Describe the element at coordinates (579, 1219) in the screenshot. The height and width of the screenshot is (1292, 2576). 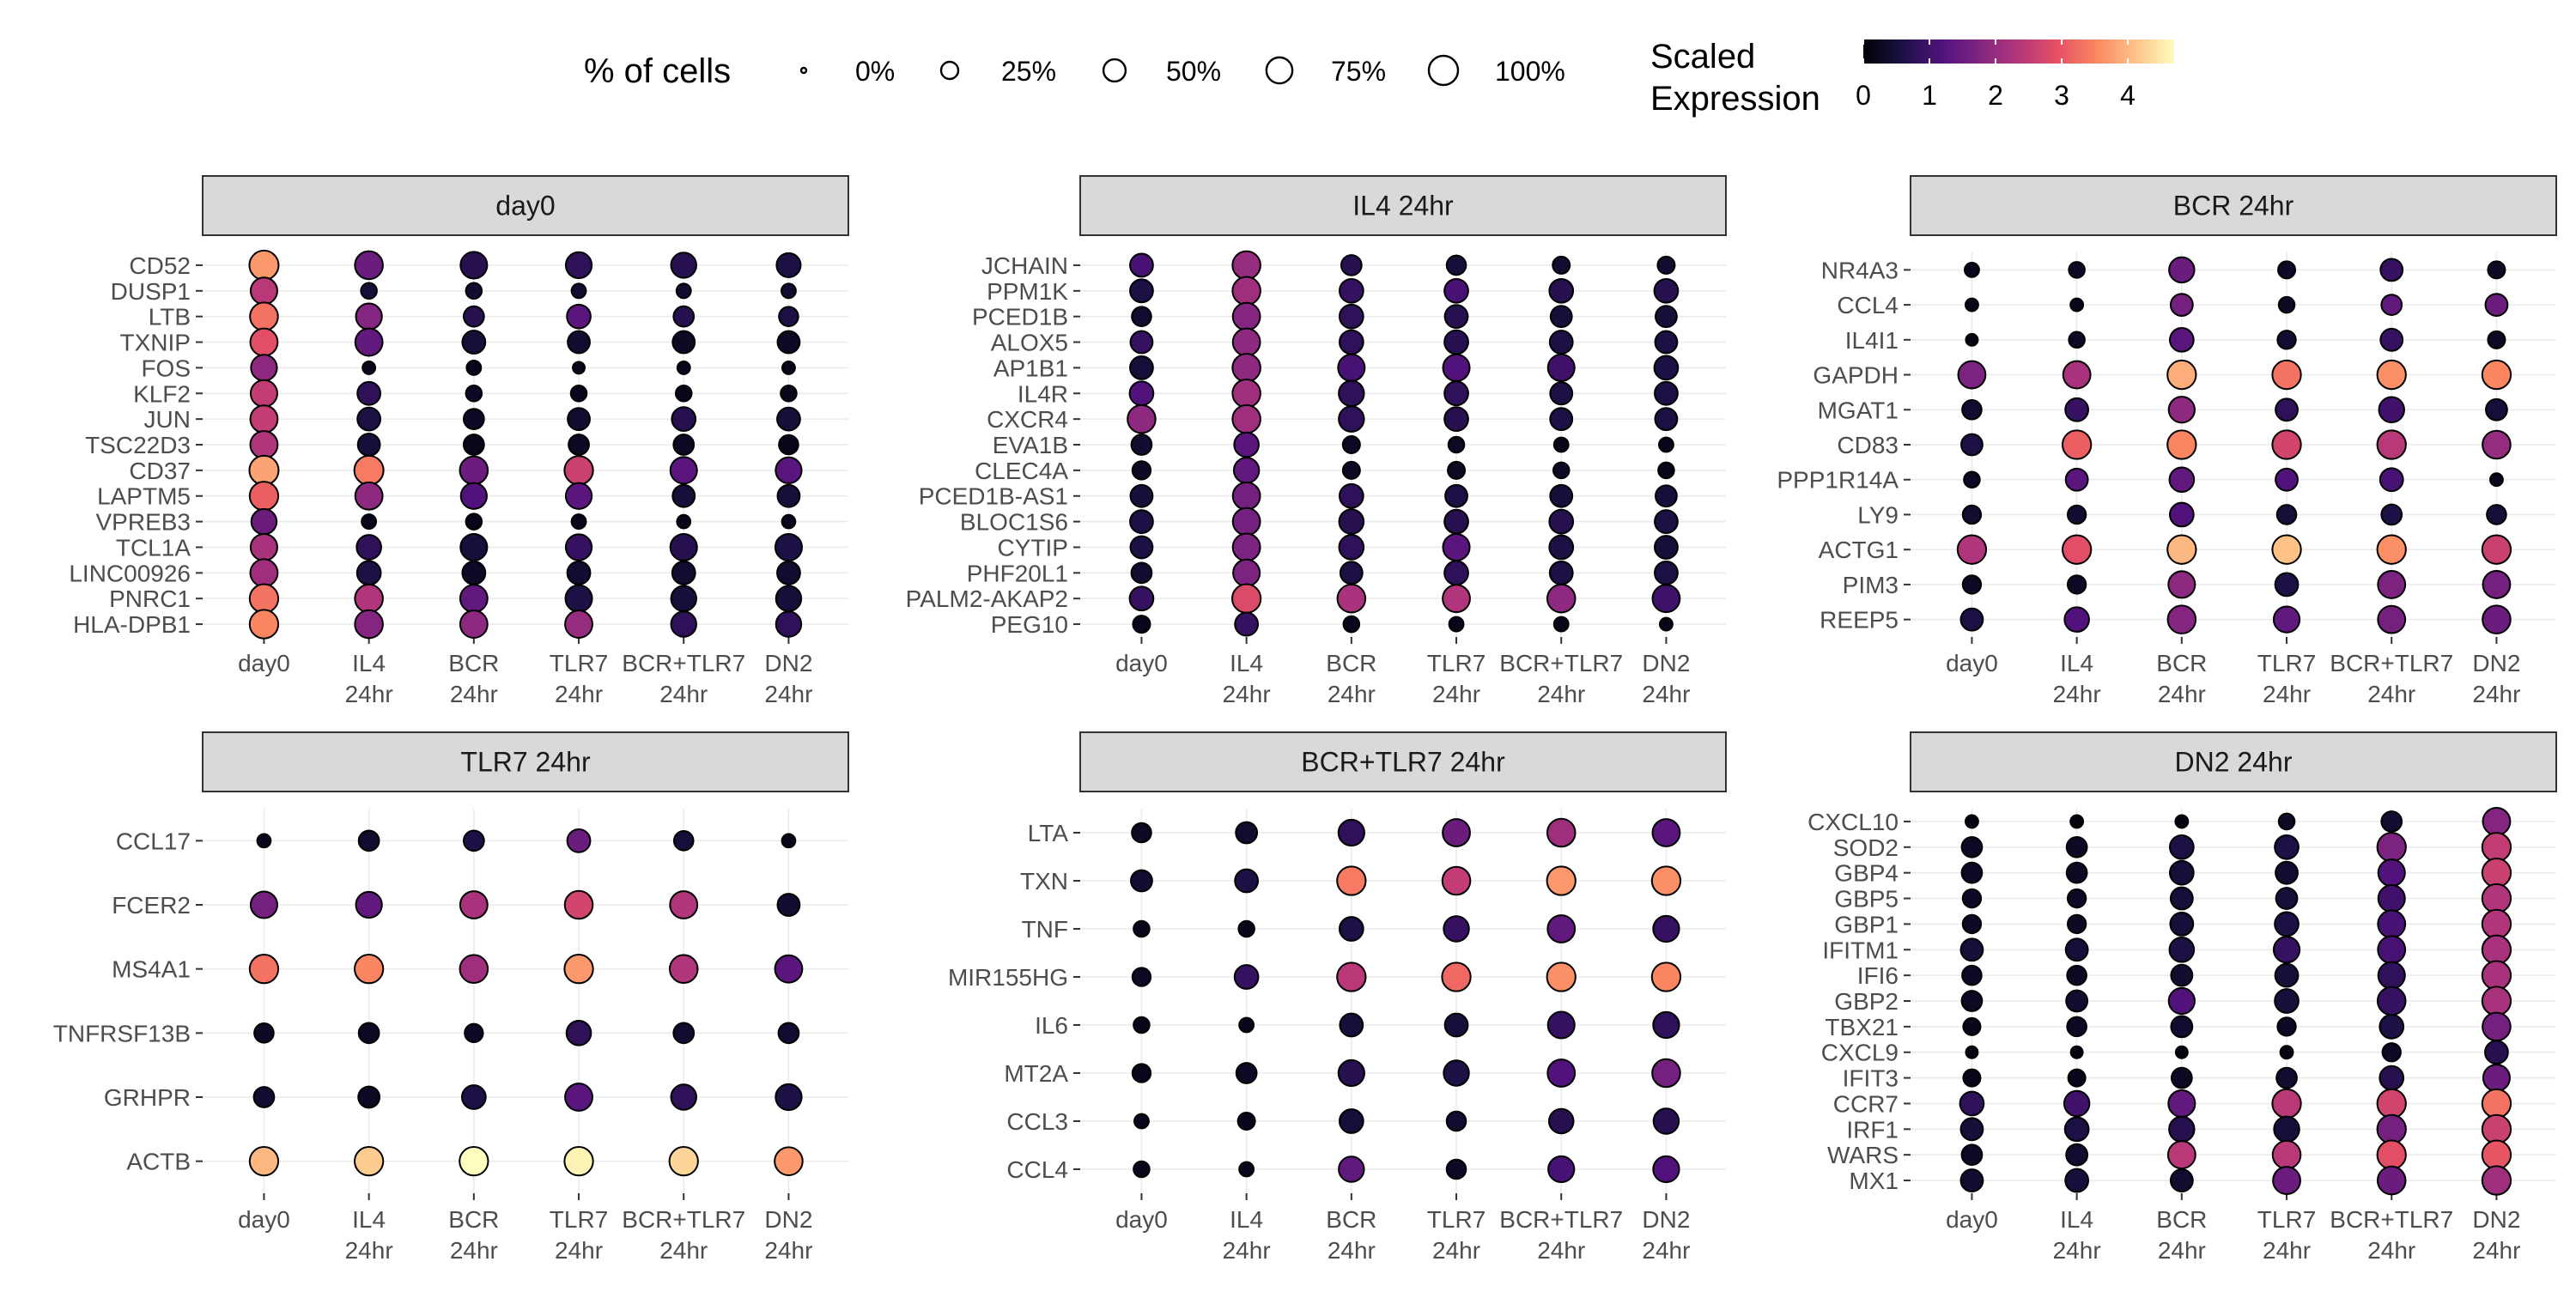
I see `condition-label: TLR7` at that location.